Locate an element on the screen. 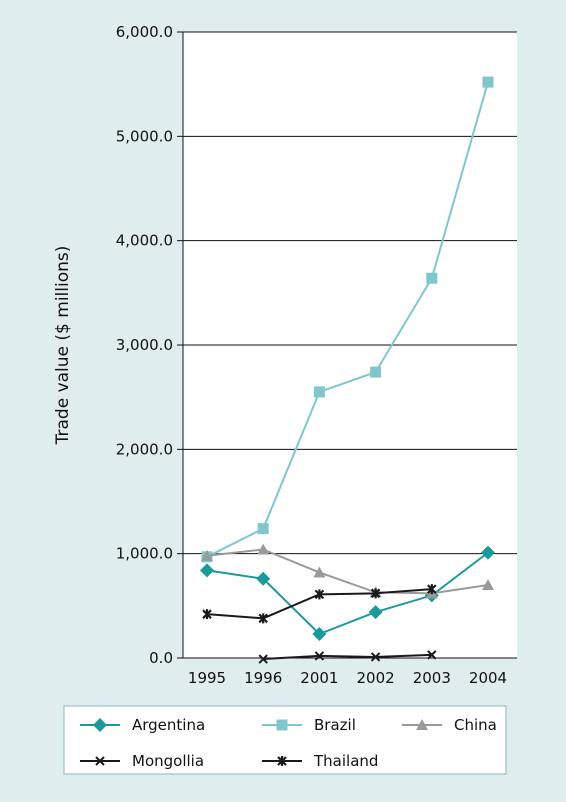 The height and width of the screenshot is (802, 566). legend-item-brazil: Brazil is located at coordinates (309, 725).